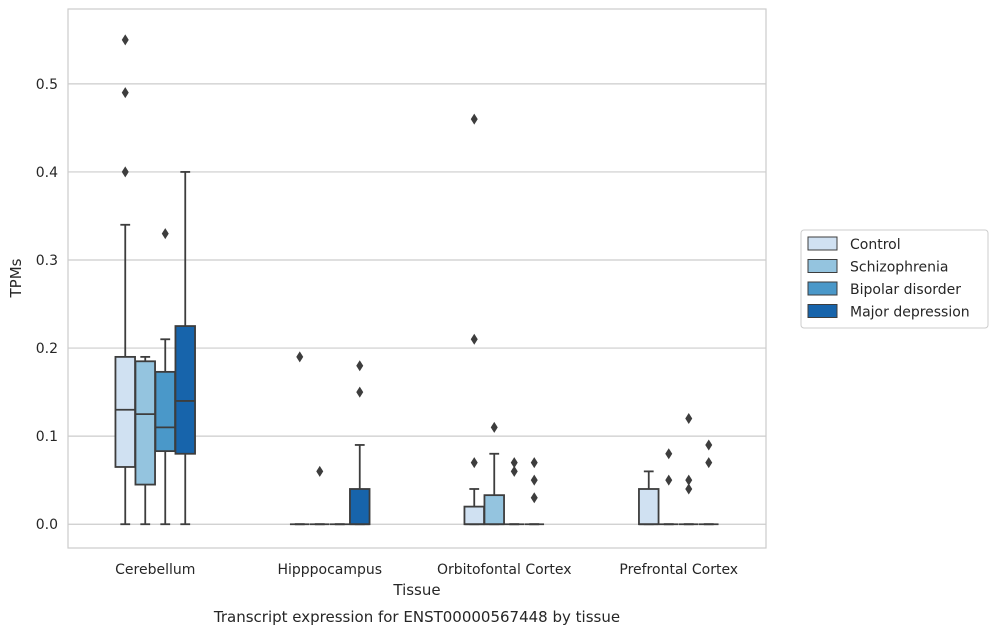 Image resolution: width=997 pixels, height=634 pixels. What do you see at coordinates (905, 290) in the screenshot?
I see `legend-label: Bipolar disorder` at bounding box center [905, 290].